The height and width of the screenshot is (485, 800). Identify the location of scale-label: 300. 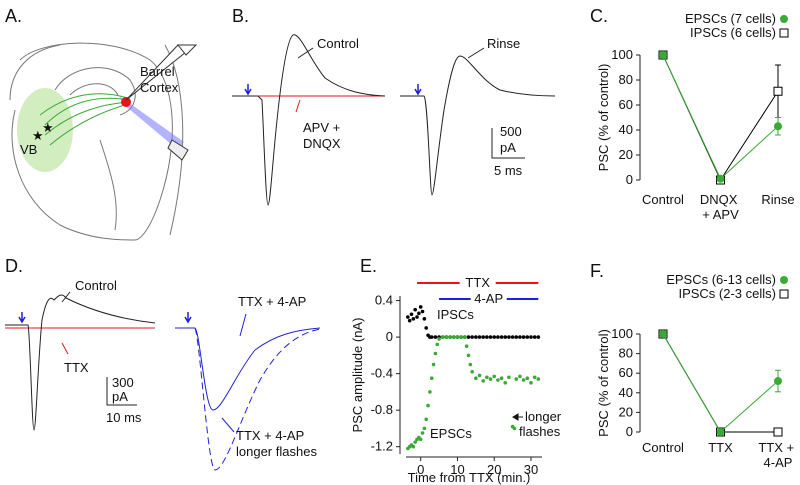
(123, 382).